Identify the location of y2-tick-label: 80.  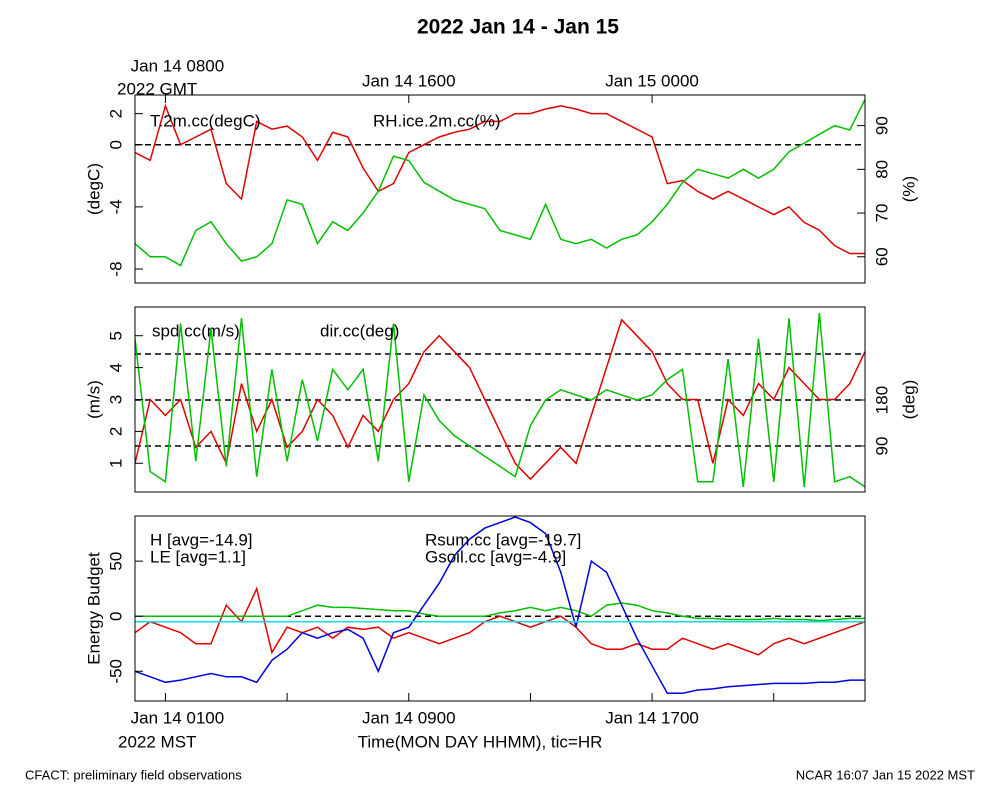
(881, 169).